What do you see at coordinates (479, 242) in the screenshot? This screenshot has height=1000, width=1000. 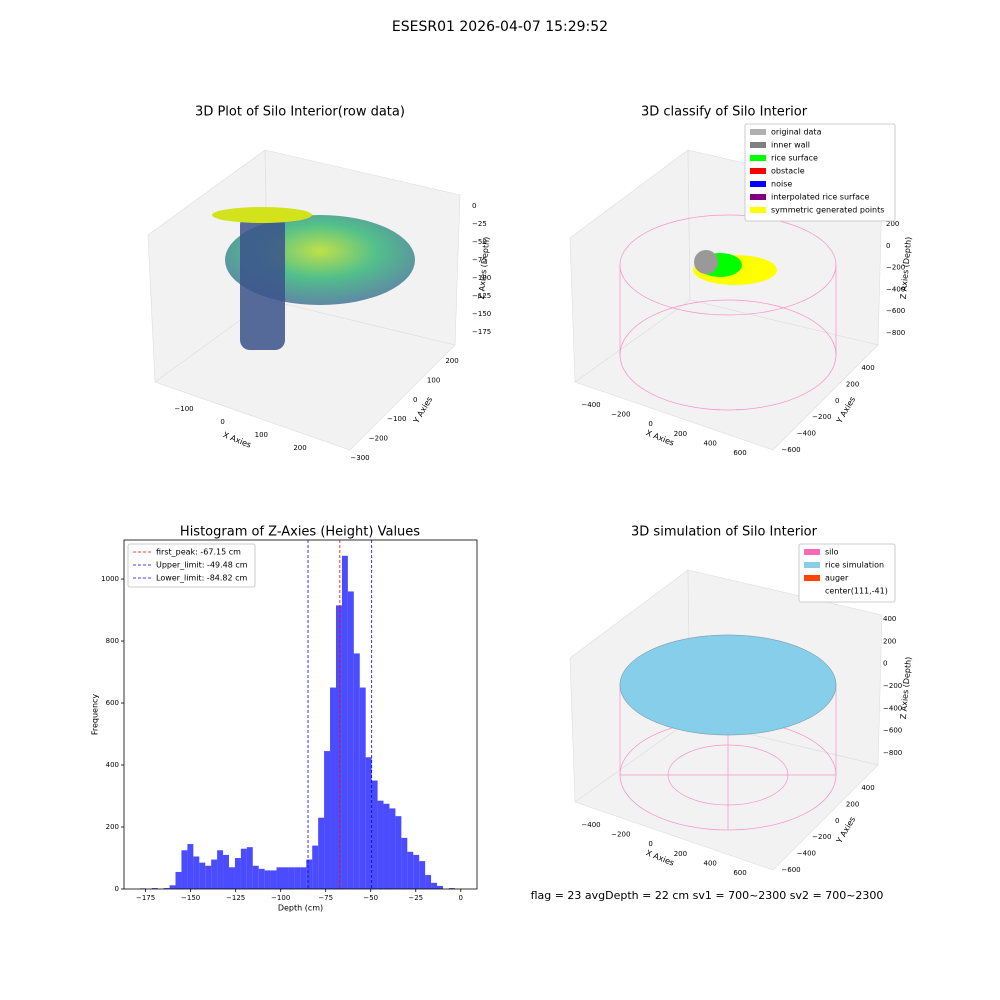 I see `z-tick-label: −50` at bounding box center [479, 242].